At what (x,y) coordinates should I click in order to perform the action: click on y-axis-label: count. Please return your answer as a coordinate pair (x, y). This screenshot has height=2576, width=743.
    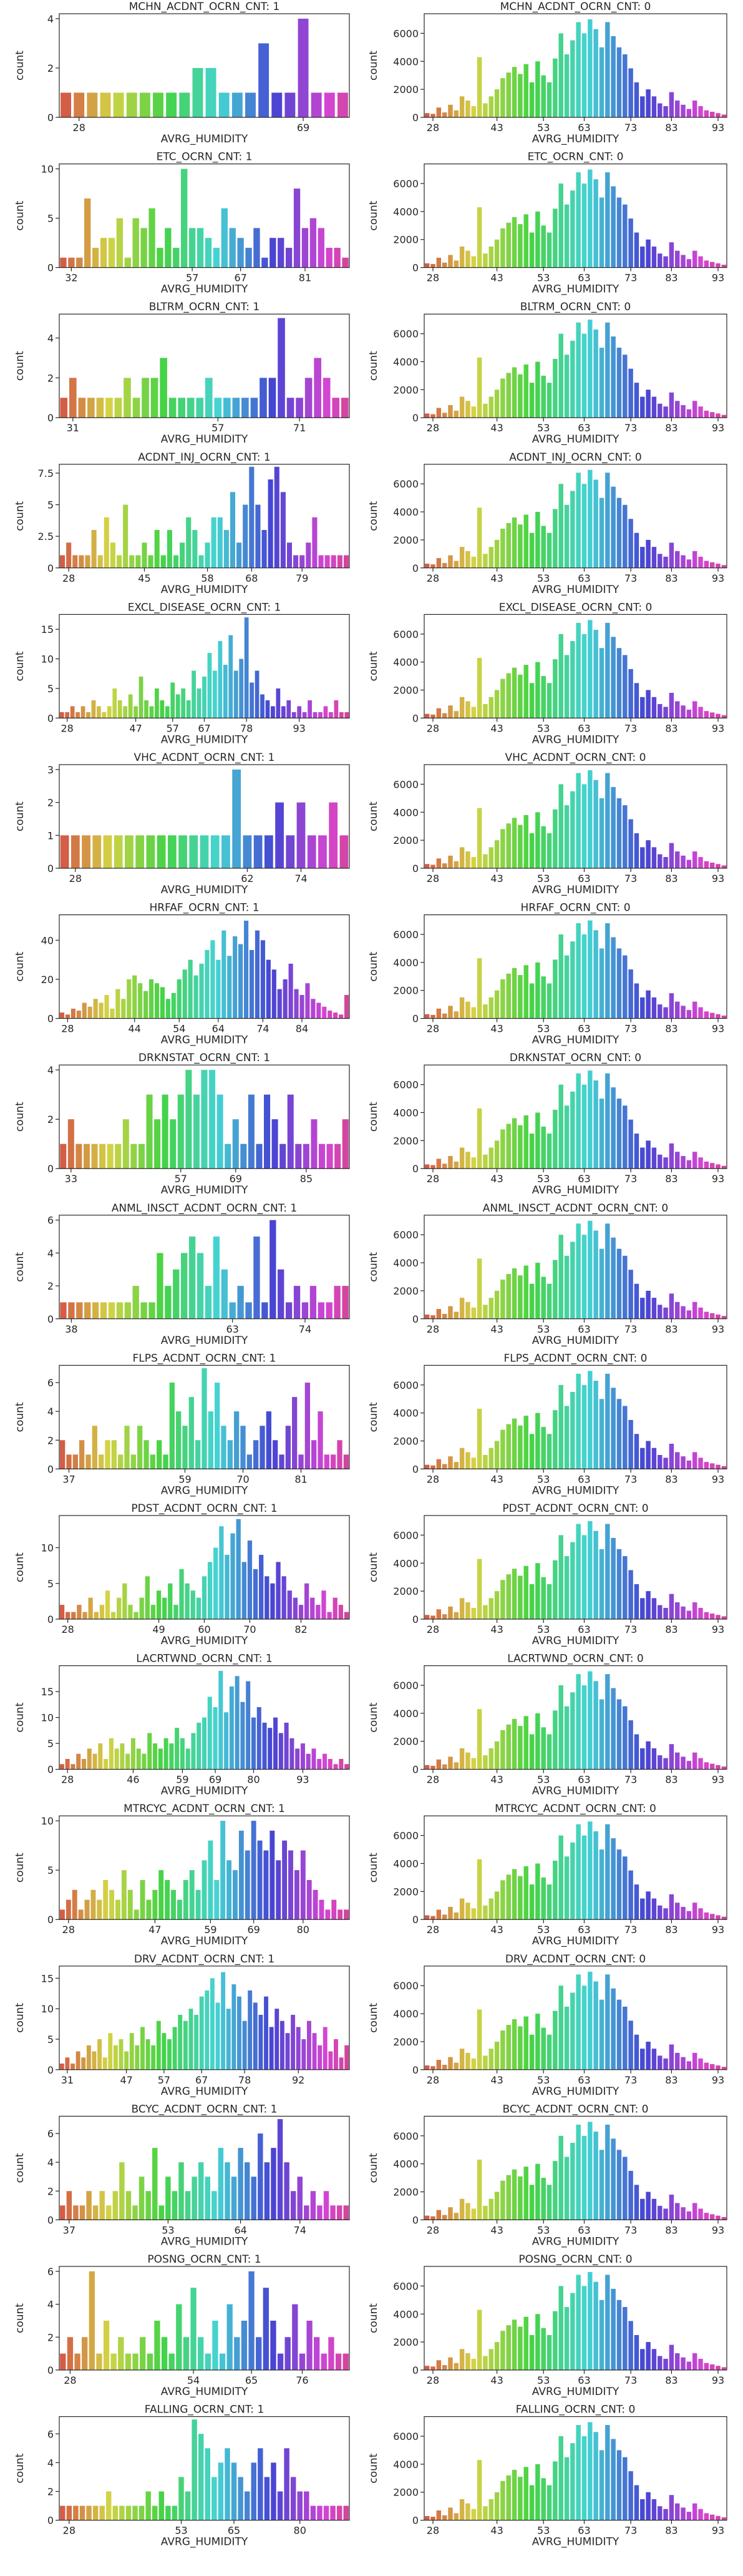
    Looking at the image, I should click on (20, 1567).